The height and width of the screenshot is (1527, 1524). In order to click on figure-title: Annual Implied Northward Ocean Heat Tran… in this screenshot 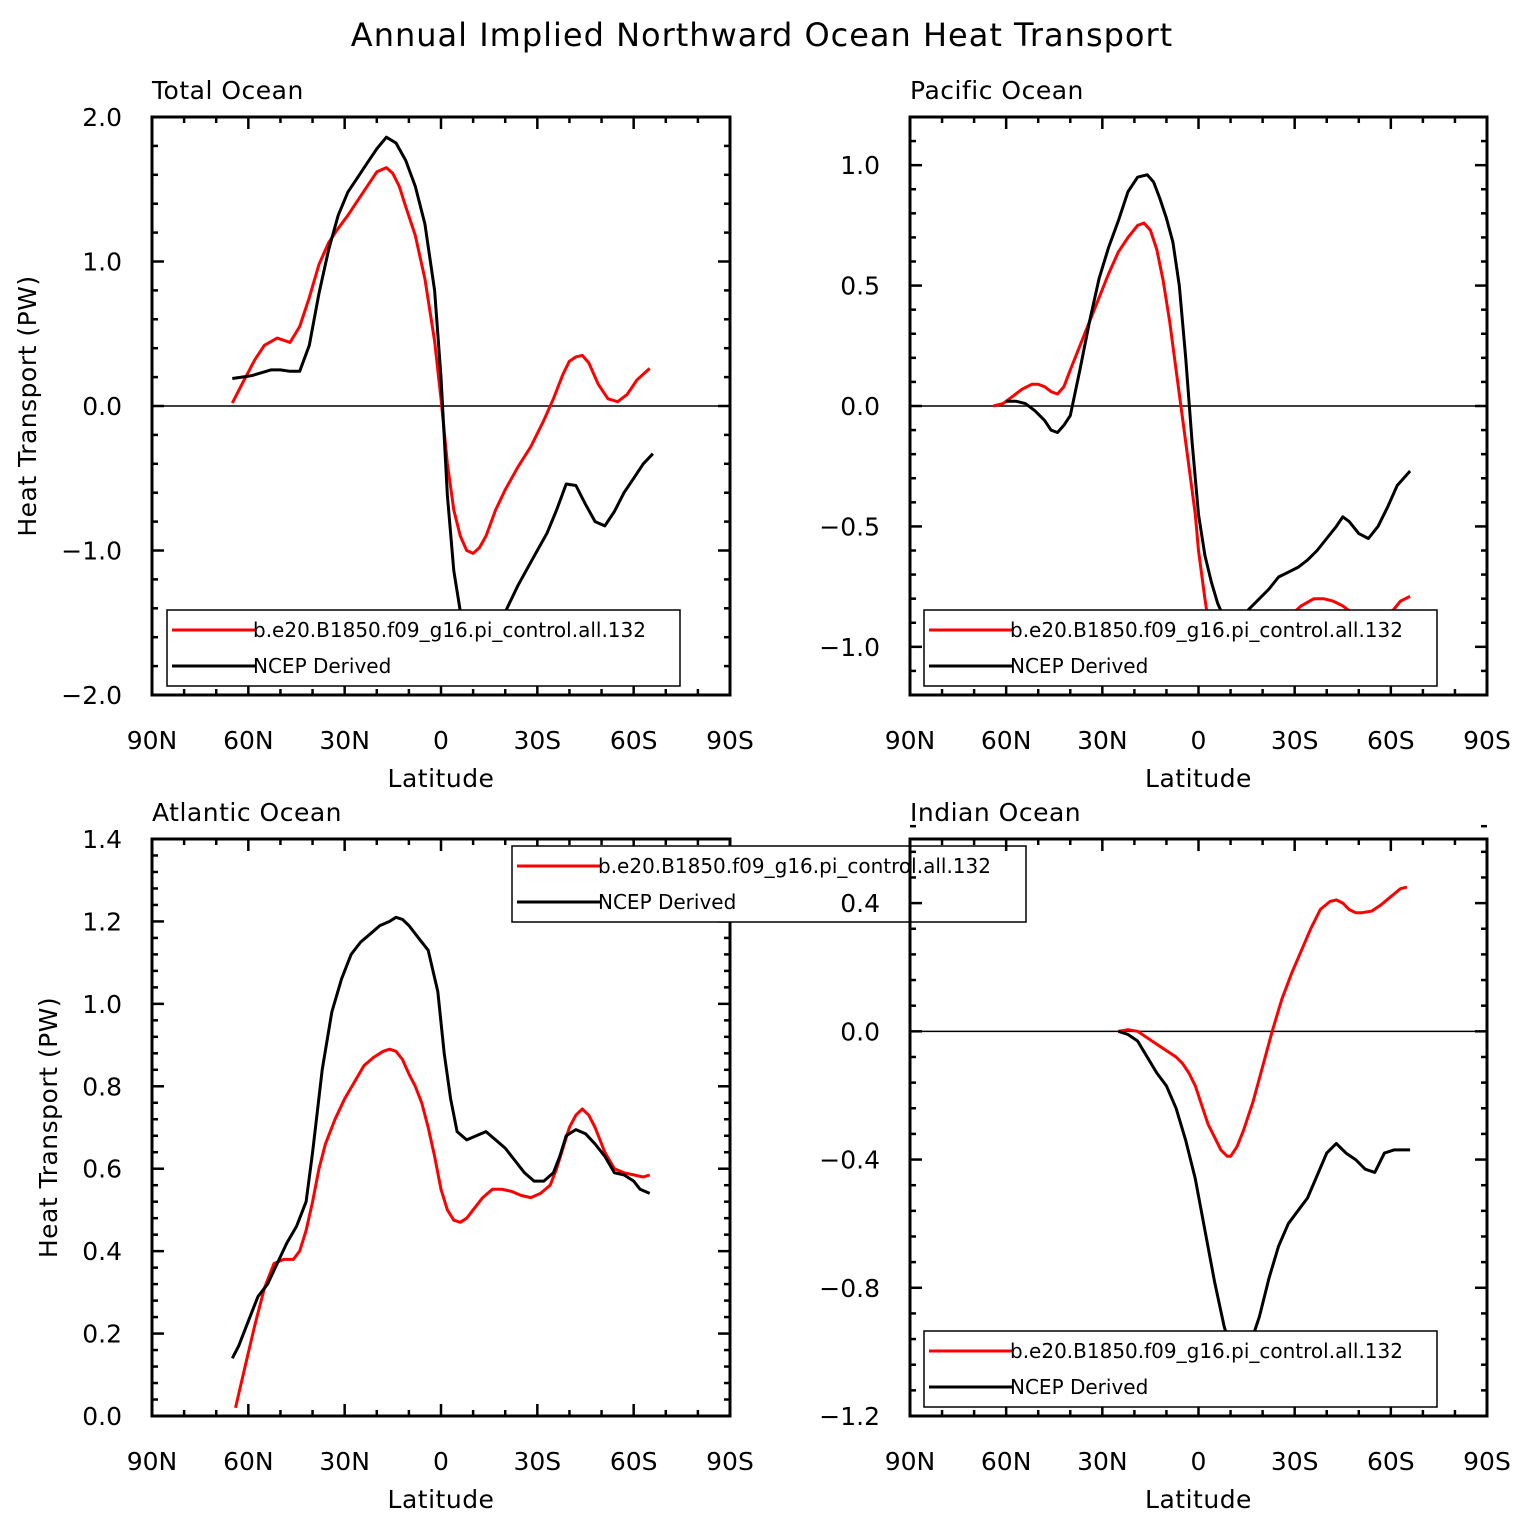, I will do `click(762, 35)`.